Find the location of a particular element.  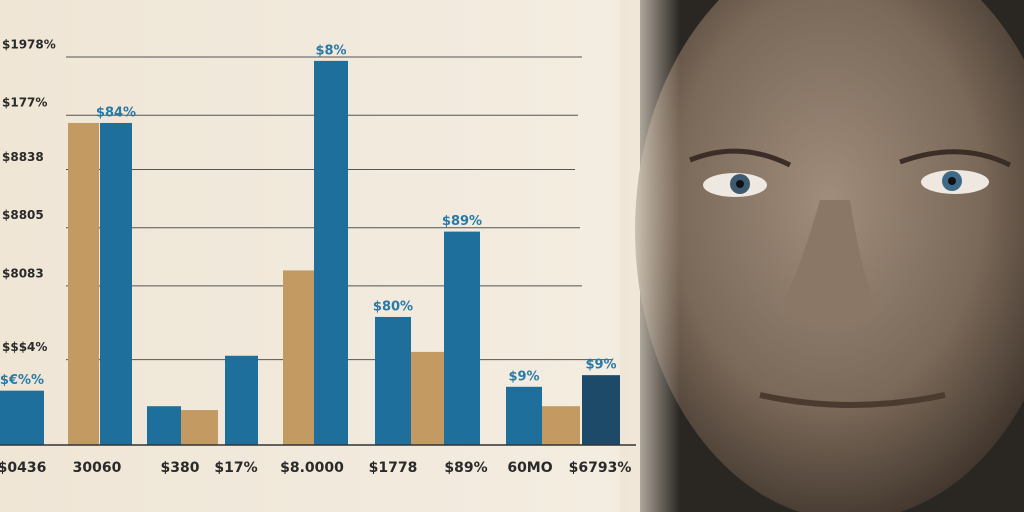

y-tick-label: $8838 is located at coordinates (23, 157).